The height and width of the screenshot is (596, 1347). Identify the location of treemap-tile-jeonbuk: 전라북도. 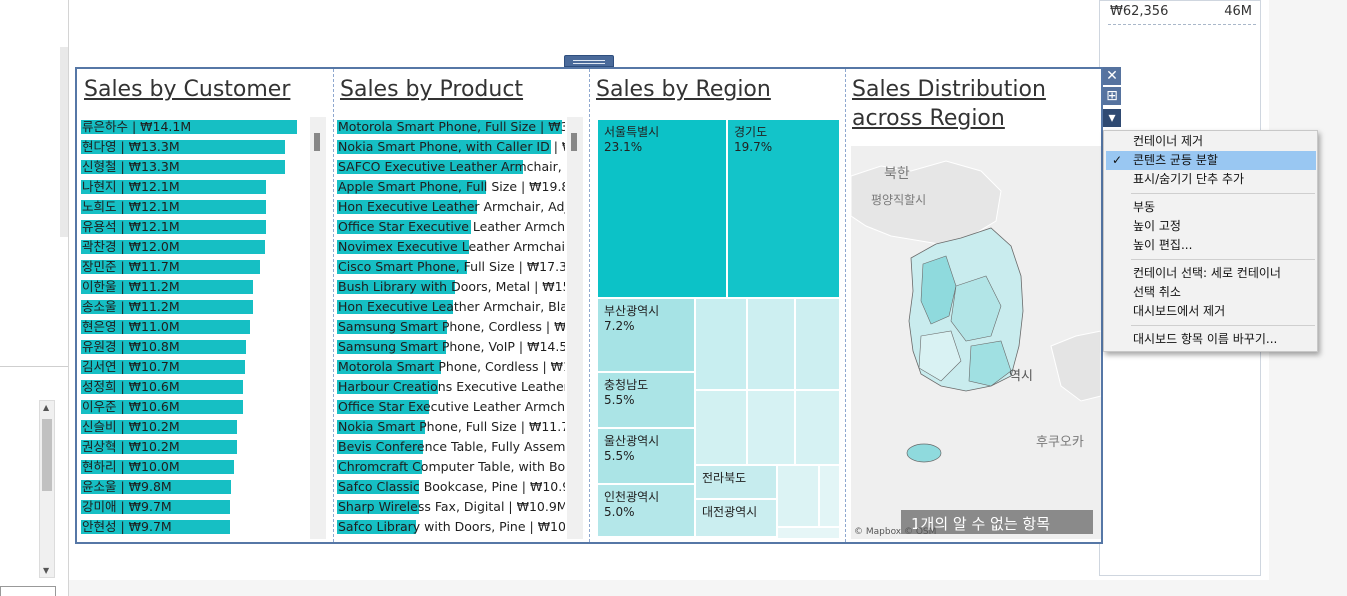
(736, 482).